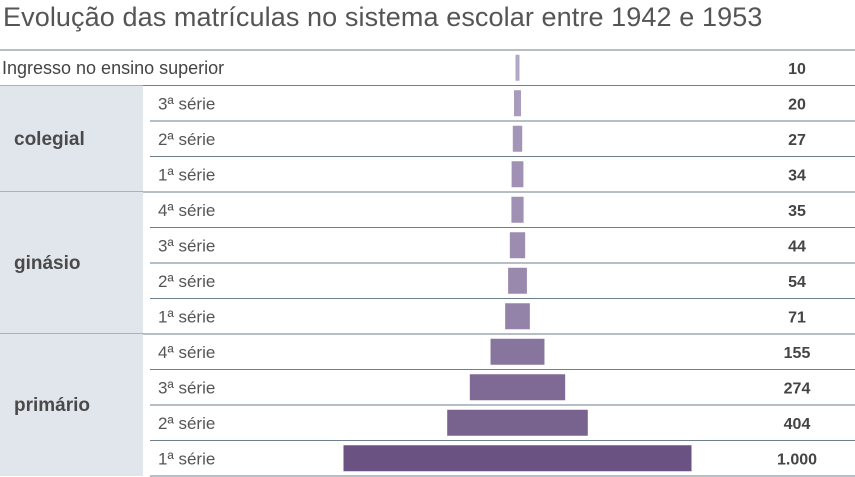 The image size is (855, 477). Describe the element at coordinates (797, 175) in the screenshot. I see `value-label: 34` at that location.